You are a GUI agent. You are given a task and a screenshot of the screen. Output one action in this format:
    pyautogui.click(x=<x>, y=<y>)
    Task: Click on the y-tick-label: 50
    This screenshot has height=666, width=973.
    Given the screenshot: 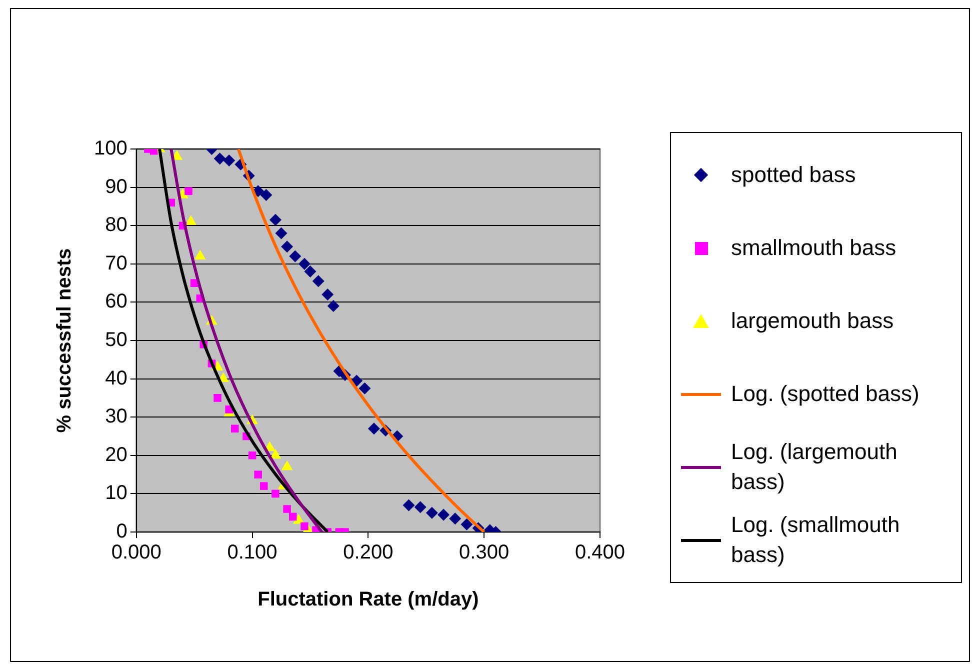 What is the action you would take?
    pyautogui.click(x=116, y=340)
    